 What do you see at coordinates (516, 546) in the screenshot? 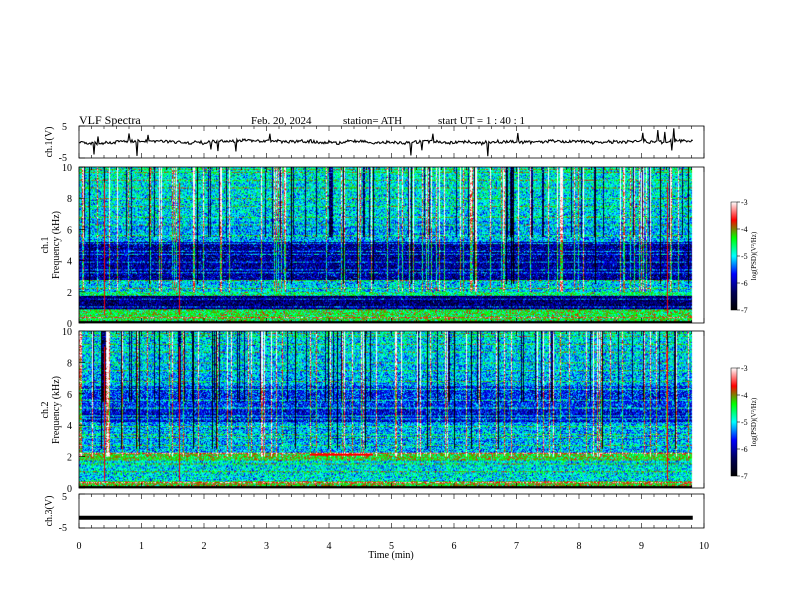
I see `time-axis-tick-label: 7` at bounding box center [516, 546].